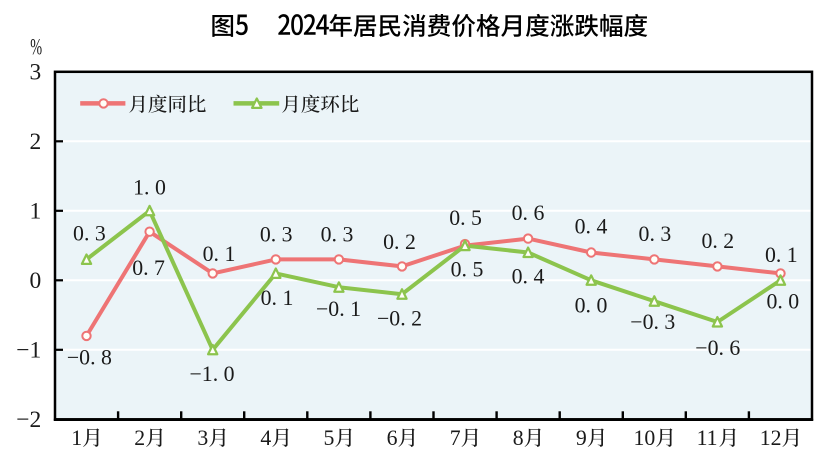 Image resolution: width=832 pixels, height=461 pixels. Describe the element at coordinates (148, 268) in the screenshot. I see `svg-text: 0. 7` at that location.